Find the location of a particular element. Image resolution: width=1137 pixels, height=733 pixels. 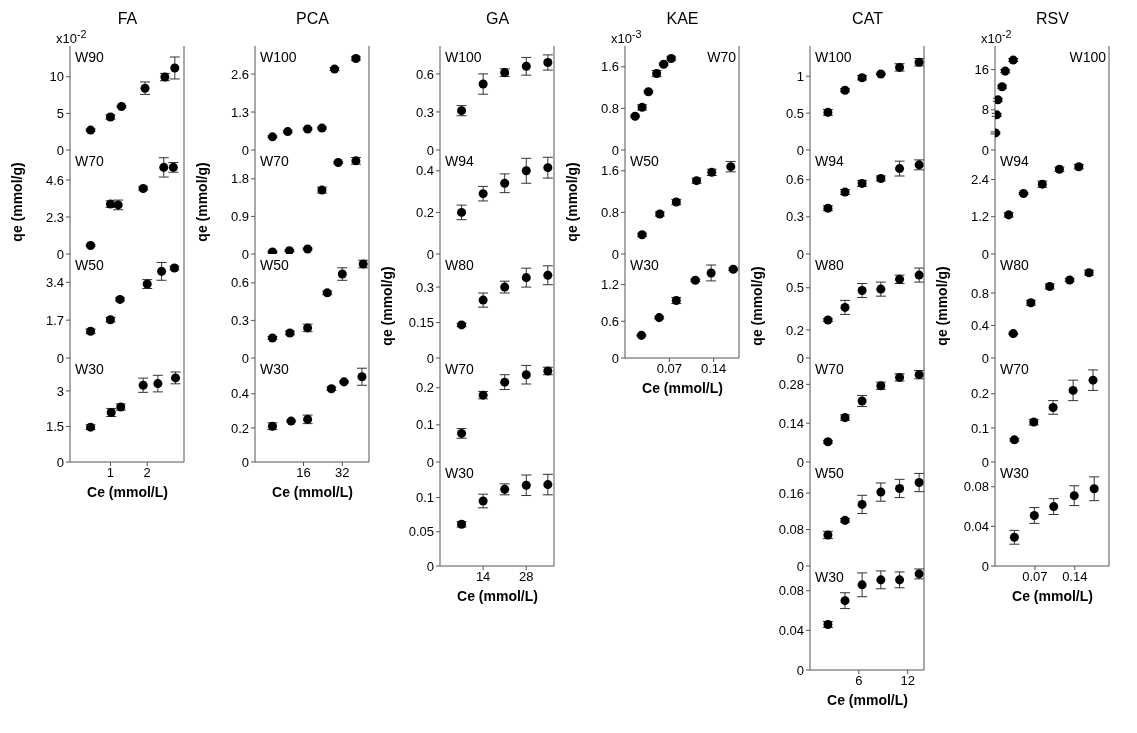

y-tick-label: 4.6 is located at coordinates (54, 180).